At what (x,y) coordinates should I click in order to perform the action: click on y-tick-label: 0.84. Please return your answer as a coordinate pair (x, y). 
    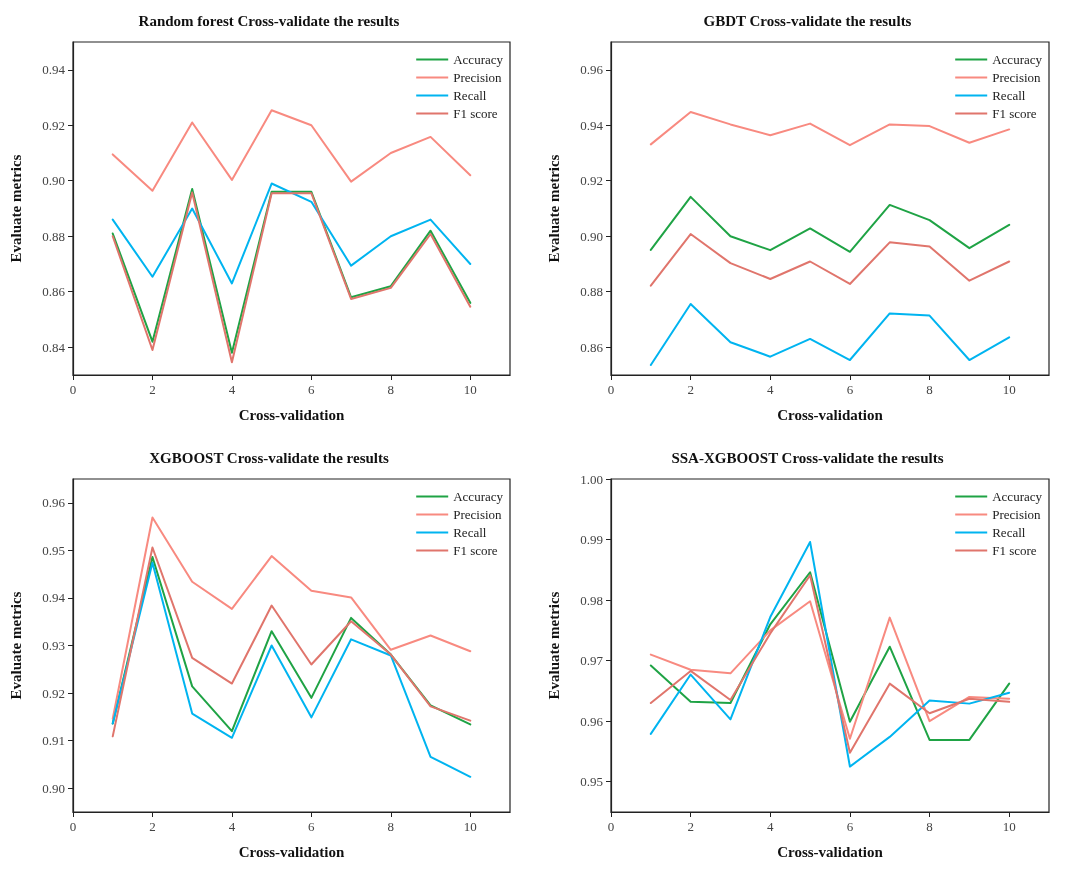
    Looking at the image, I should click on (54, 347).